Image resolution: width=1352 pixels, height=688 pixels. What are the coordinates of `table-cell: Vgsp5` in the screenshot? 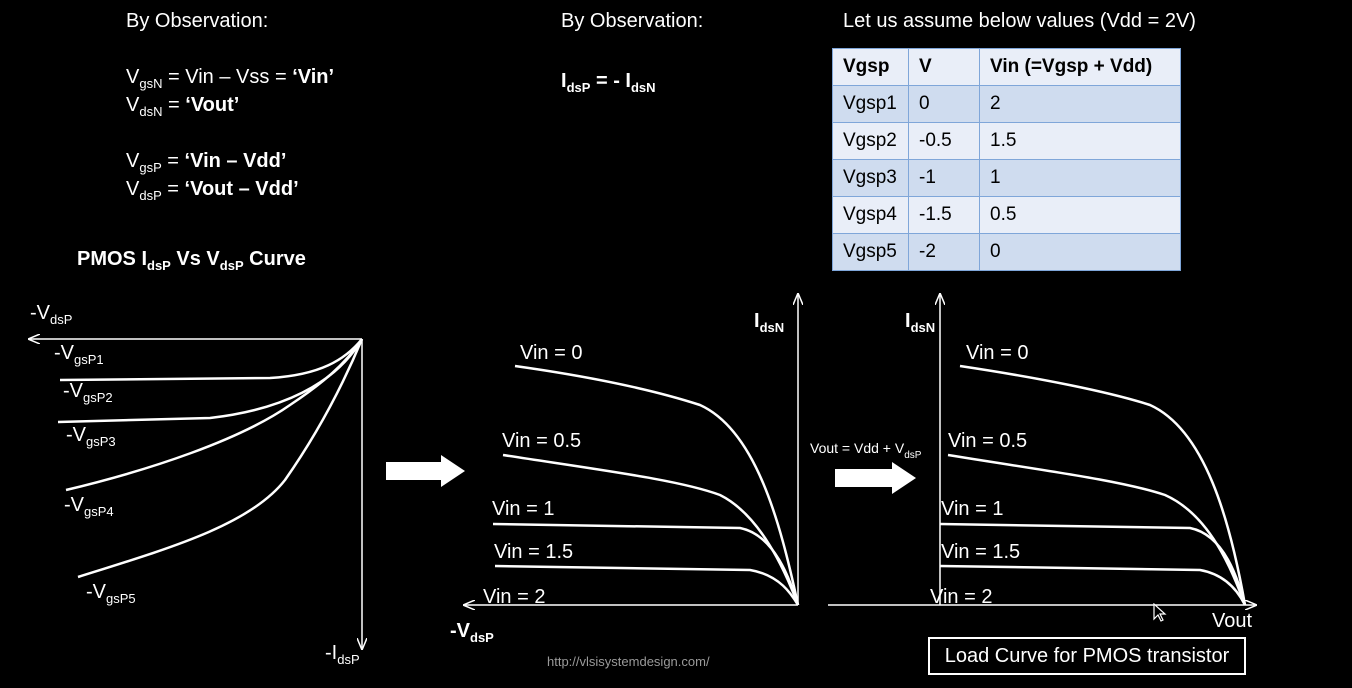 It's located at (870, 252).